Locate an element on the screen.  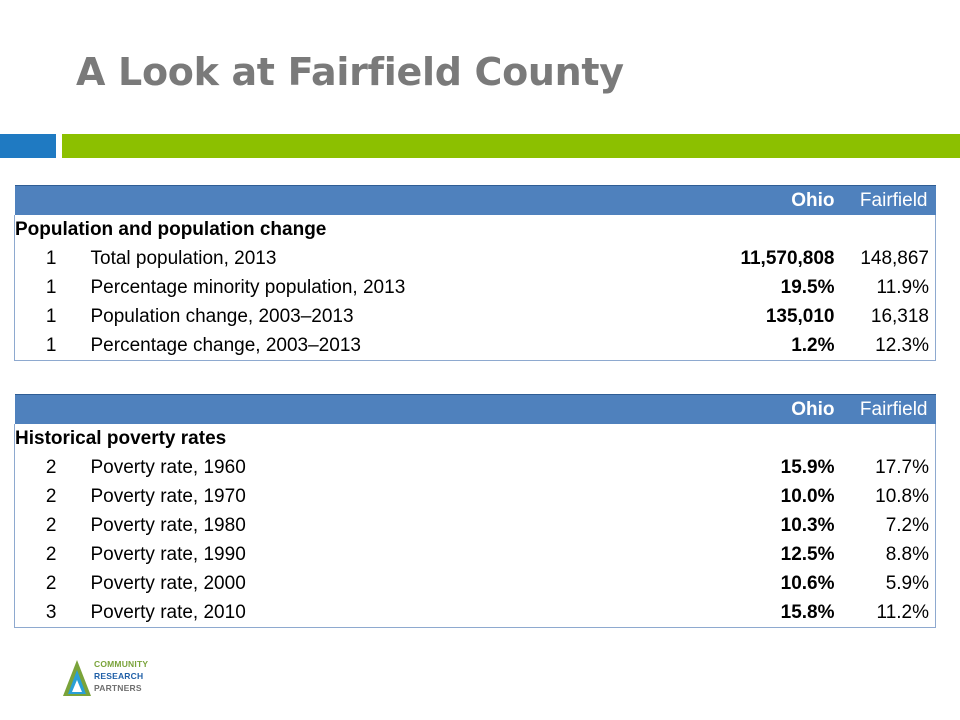
row-label: Poverty rate, 1990 is located at coordinates (168, 554).